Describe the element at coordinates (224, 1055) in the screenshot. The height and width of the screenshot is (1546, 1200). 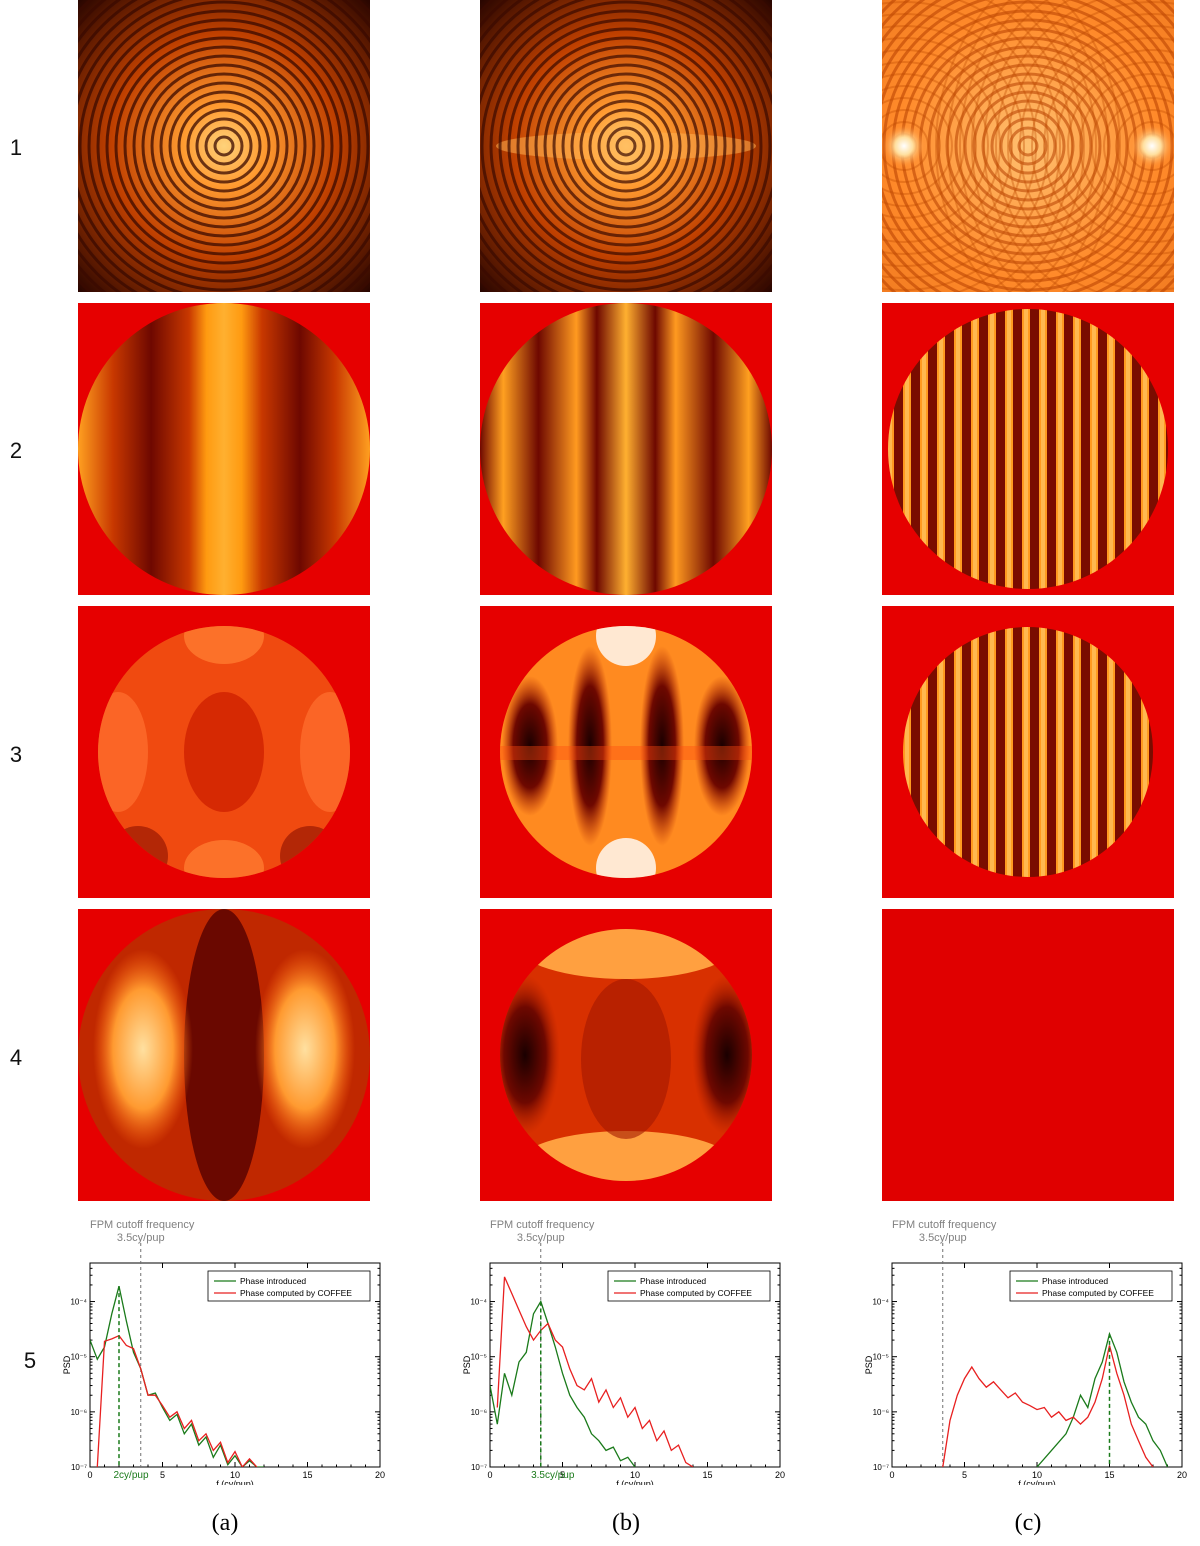
I see `phase-residual-a` at that location.